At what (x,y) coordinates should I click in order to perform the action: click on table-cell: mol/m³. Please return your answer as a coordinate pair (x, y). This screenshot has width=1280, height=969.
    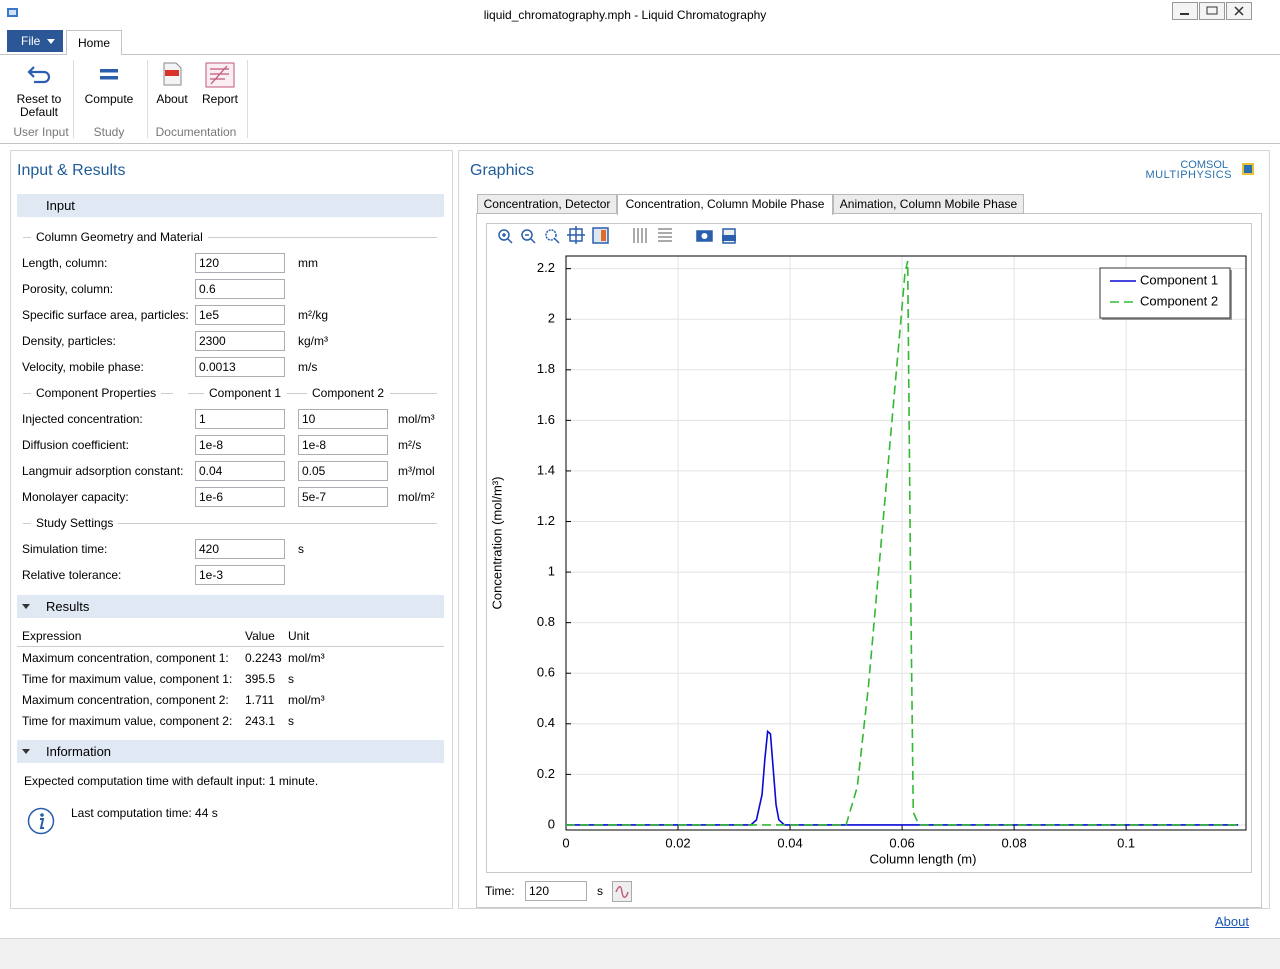
    Looking at the image, I should click on (306, 658).